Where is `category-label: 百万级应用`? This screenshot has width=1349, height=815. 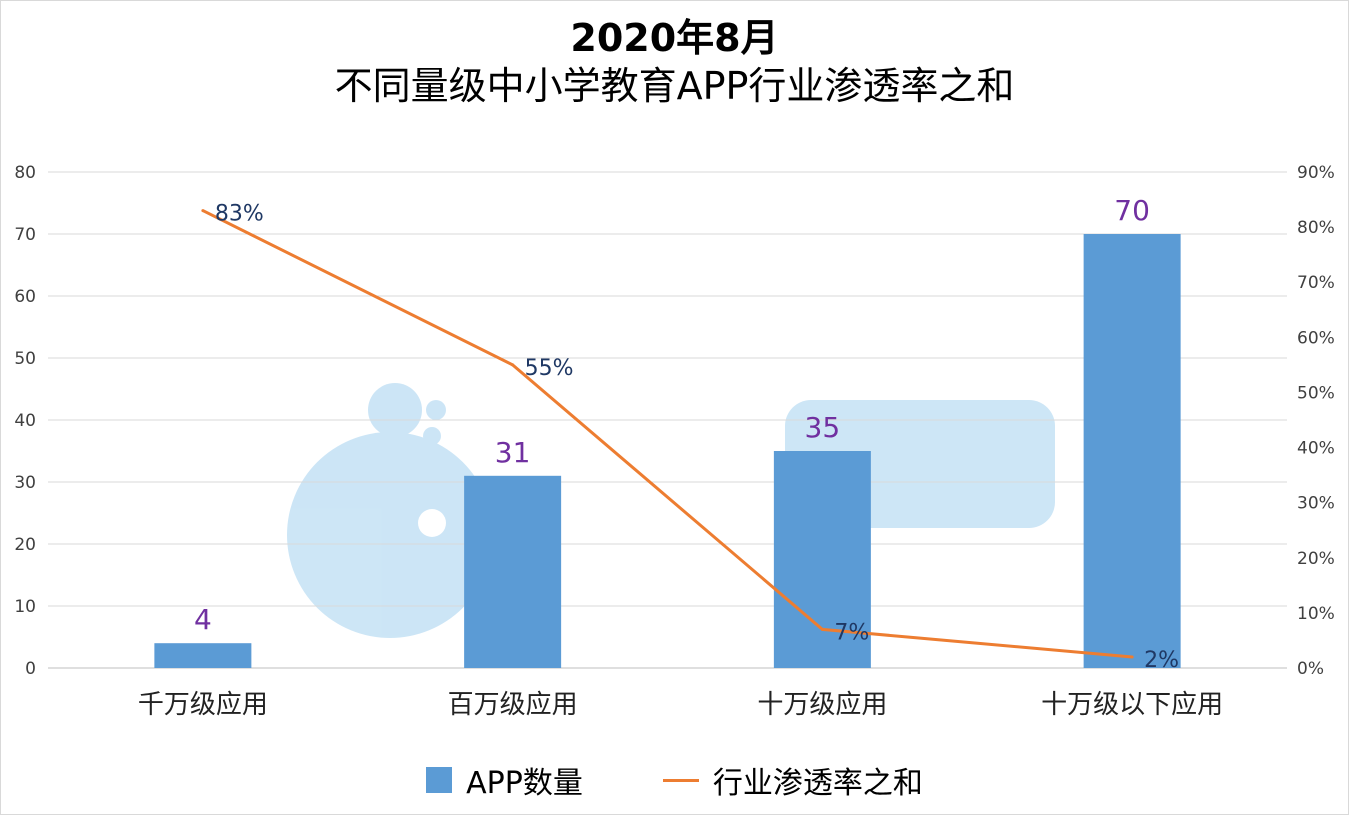 category-label: 百万级应用 is located at coordinates (513, 705).